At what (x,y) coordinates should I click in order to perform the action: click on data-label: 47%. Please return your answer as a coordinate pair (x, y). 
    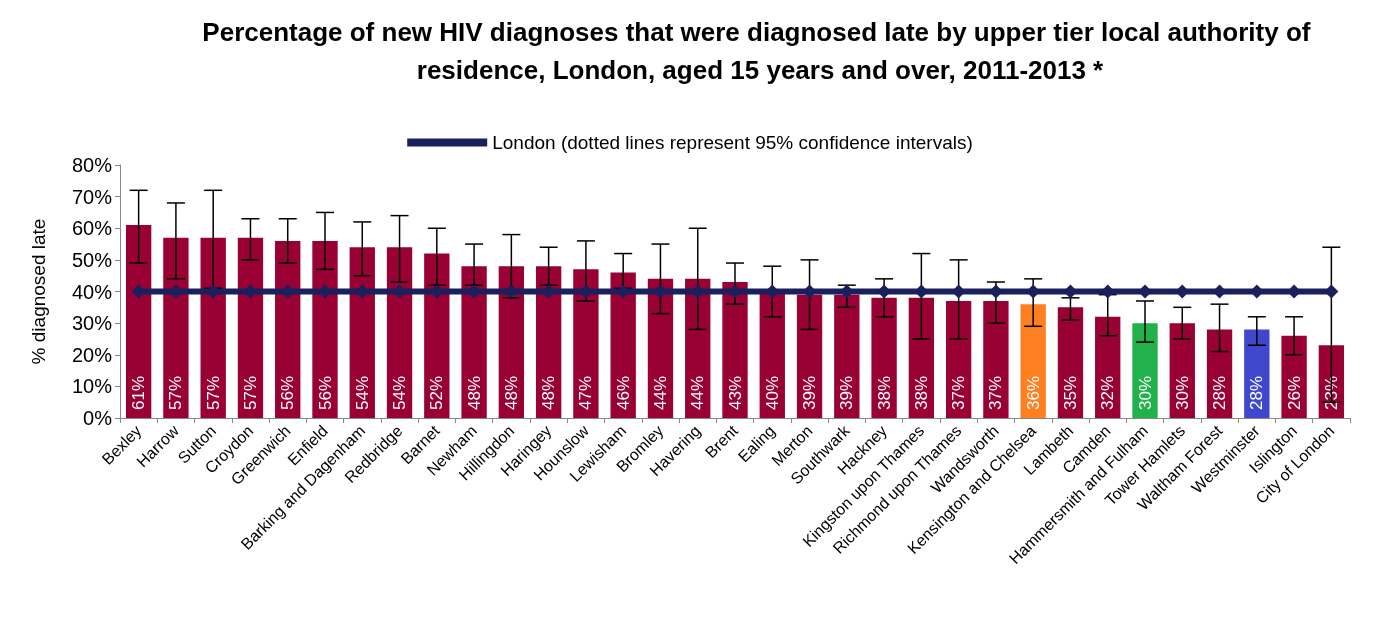
    Looking at the image, I should click on (586, 392).